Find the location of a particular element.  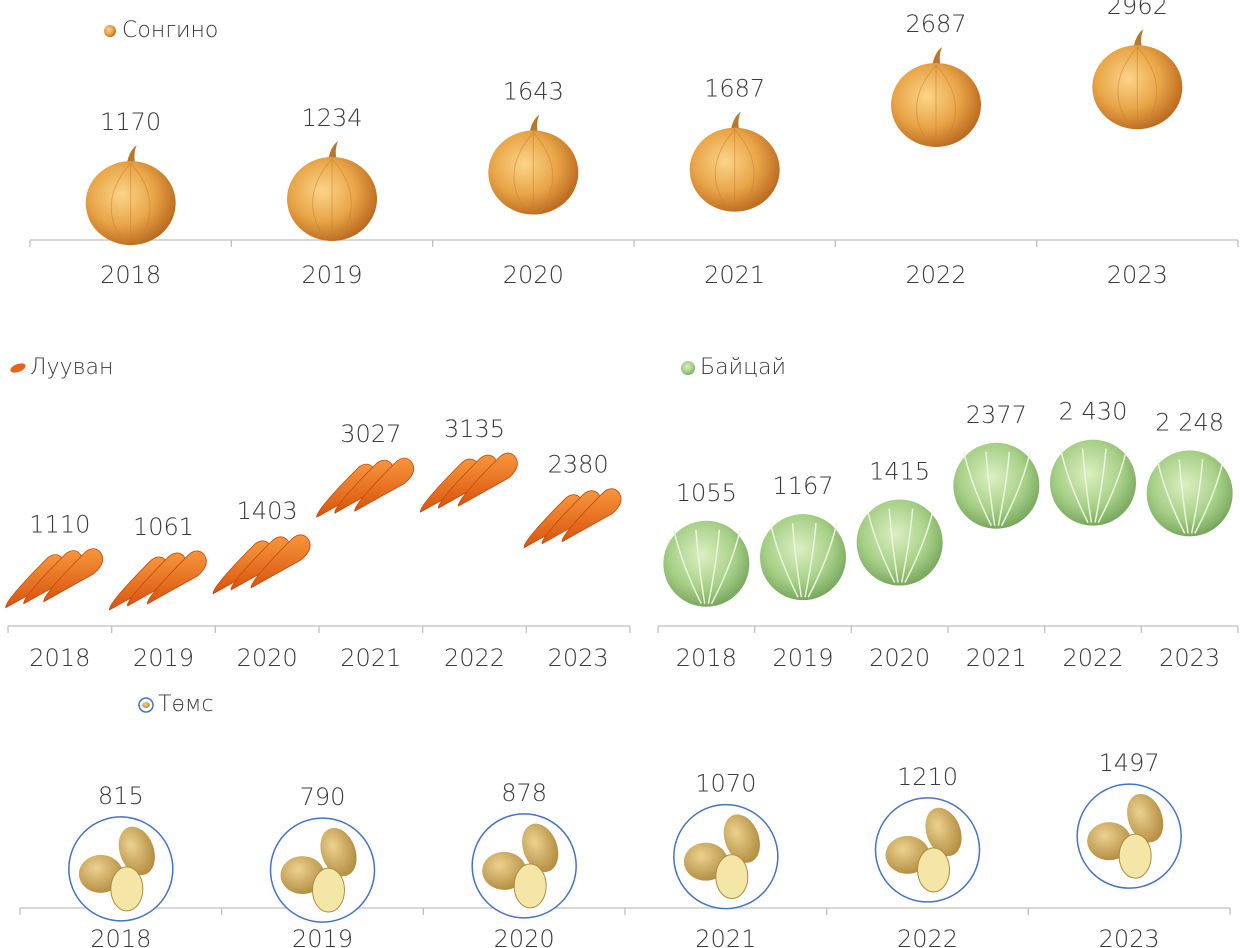

data-label: 1070 is located at coordinates (725, 784).